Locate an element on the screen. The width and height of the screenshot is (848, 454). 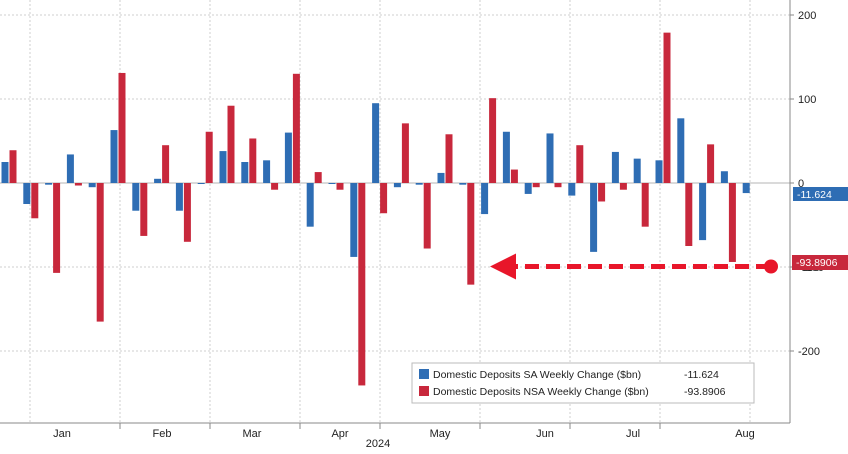
legend-label-sa: Domestic Deposits SA Weekly Change ($bn) is located at coordinates (537, 375).